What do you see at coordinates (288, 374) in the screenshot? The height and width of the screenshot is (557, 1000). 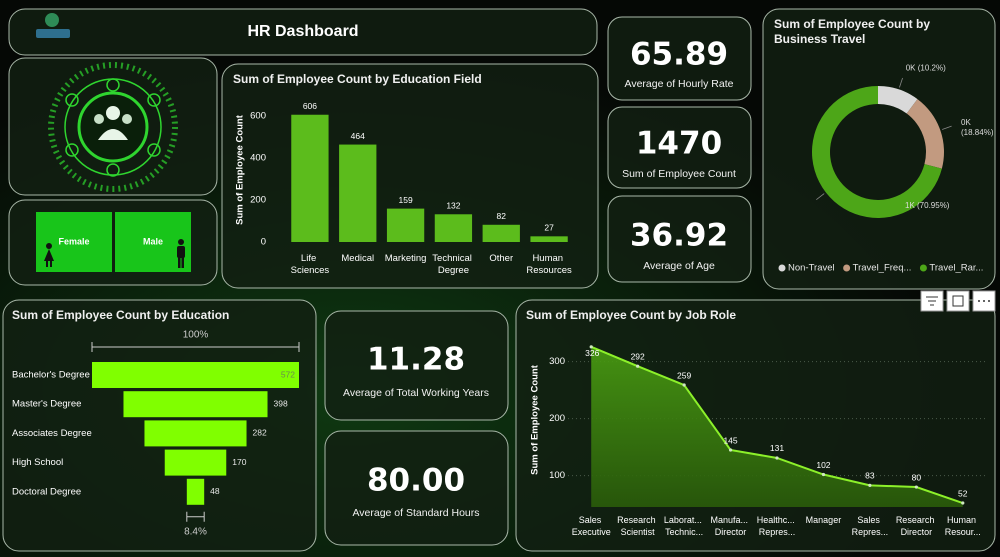 I see `data-label: 572` at bounding box center [288, 374].